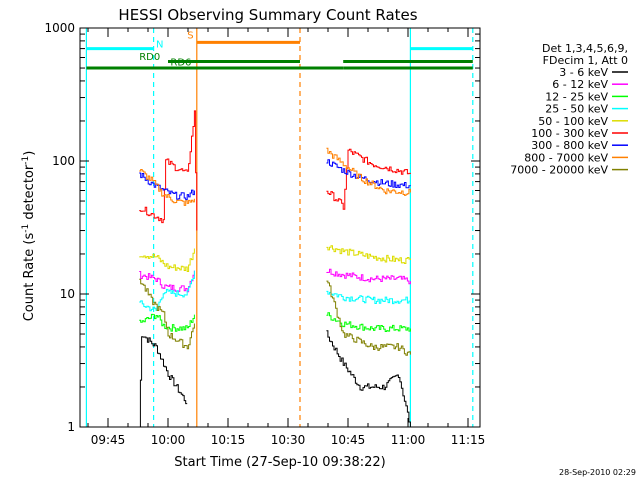  Describe the element at coordinates (29, 236) in the screenshot. I see `y-axis-label: Count Rate (s-1 detector-1)` at that location.